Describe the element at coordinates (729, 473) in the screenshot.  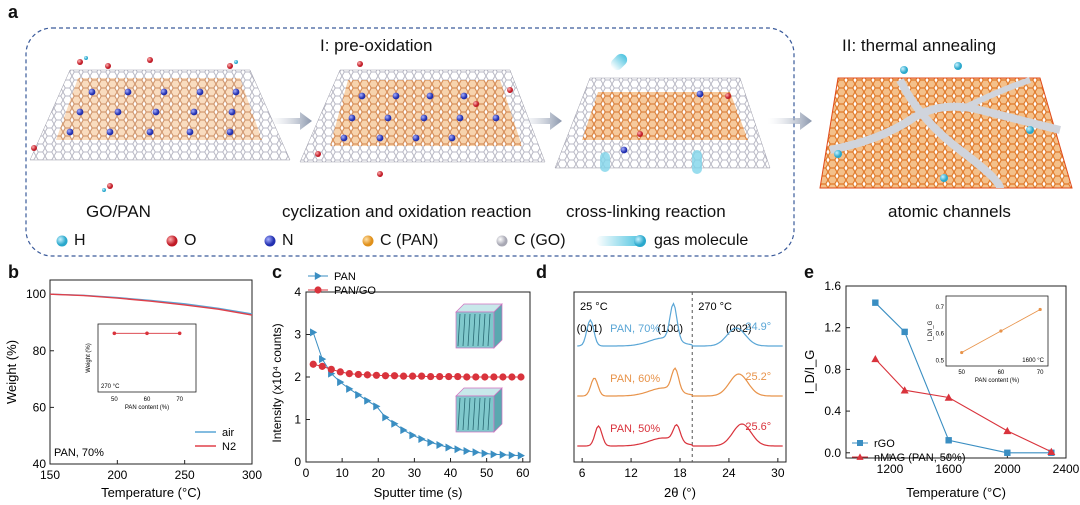
I see `d-xtick-label: 24` at that location.